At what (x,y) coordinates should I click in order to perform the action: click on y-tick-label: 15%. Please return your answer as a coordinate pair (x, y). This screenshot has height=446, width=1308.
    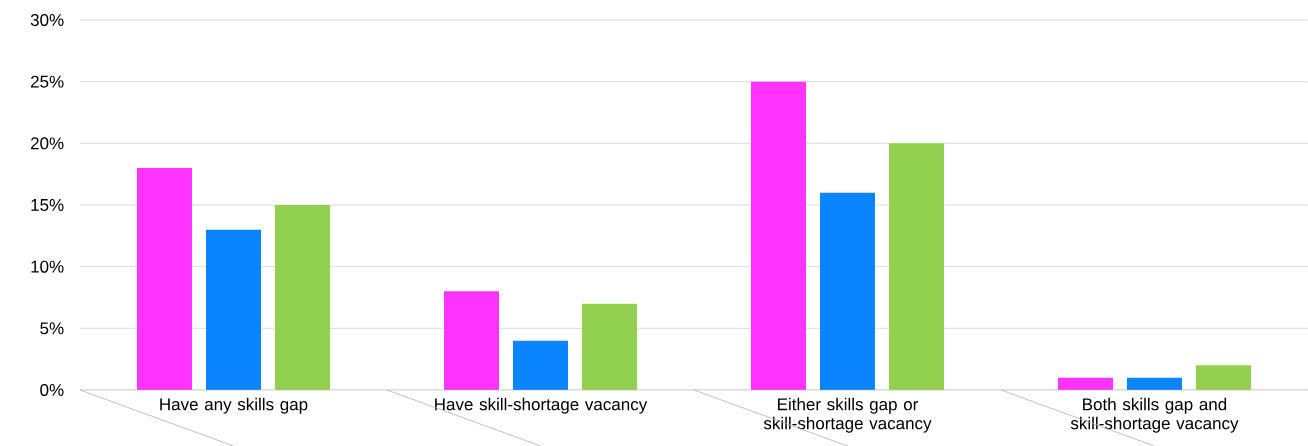
    Looking at the image, I should click on (47, 205).